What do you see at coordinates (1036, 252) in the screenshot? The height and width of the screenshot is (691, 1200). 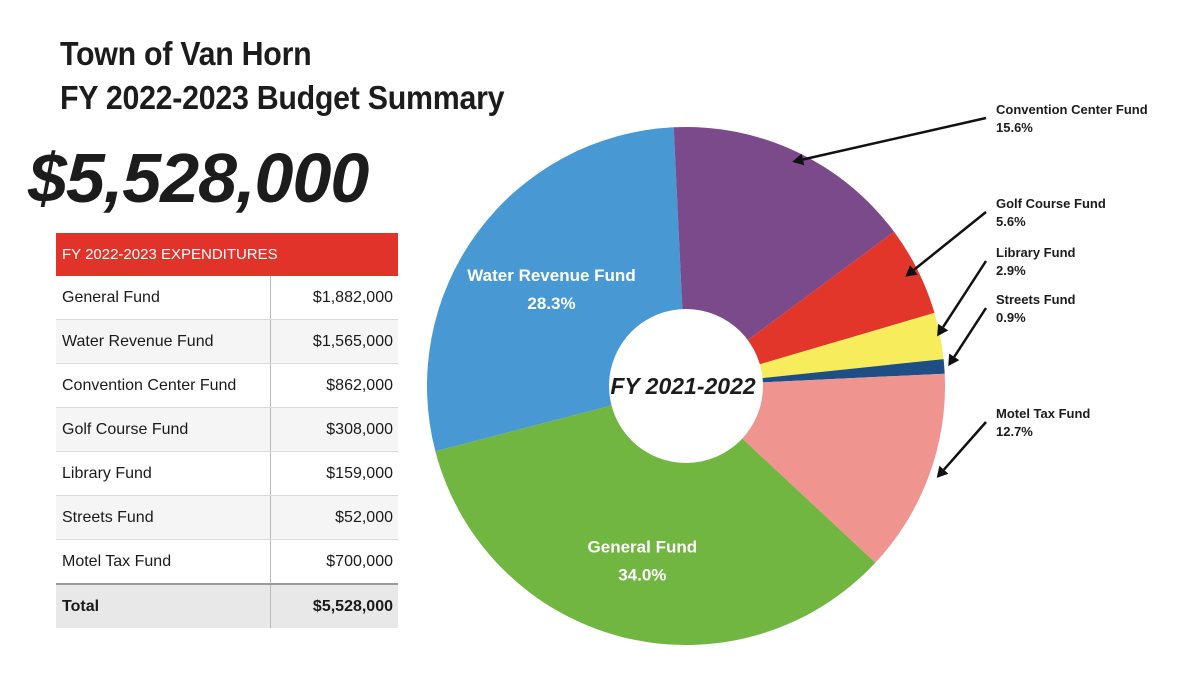 I see `callout-name-library-fund: Library Fund` at bounding box center [1036, 252].